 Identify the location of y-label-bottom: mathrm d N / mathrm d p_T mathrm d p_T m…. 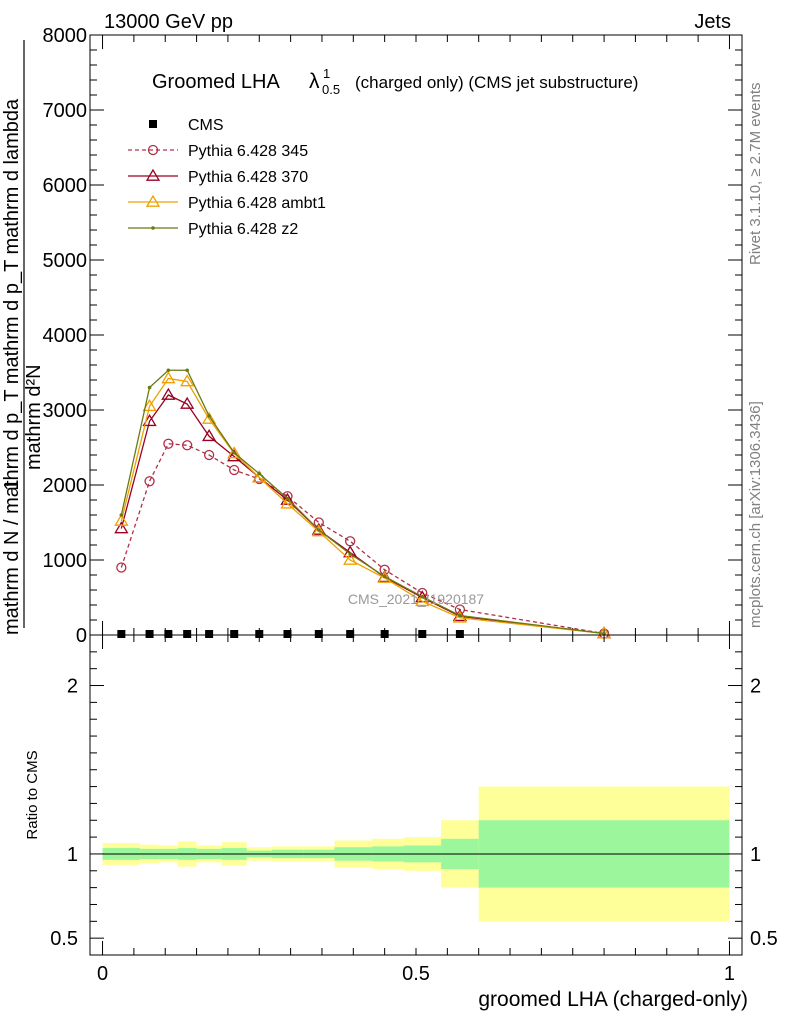
(12, 366).